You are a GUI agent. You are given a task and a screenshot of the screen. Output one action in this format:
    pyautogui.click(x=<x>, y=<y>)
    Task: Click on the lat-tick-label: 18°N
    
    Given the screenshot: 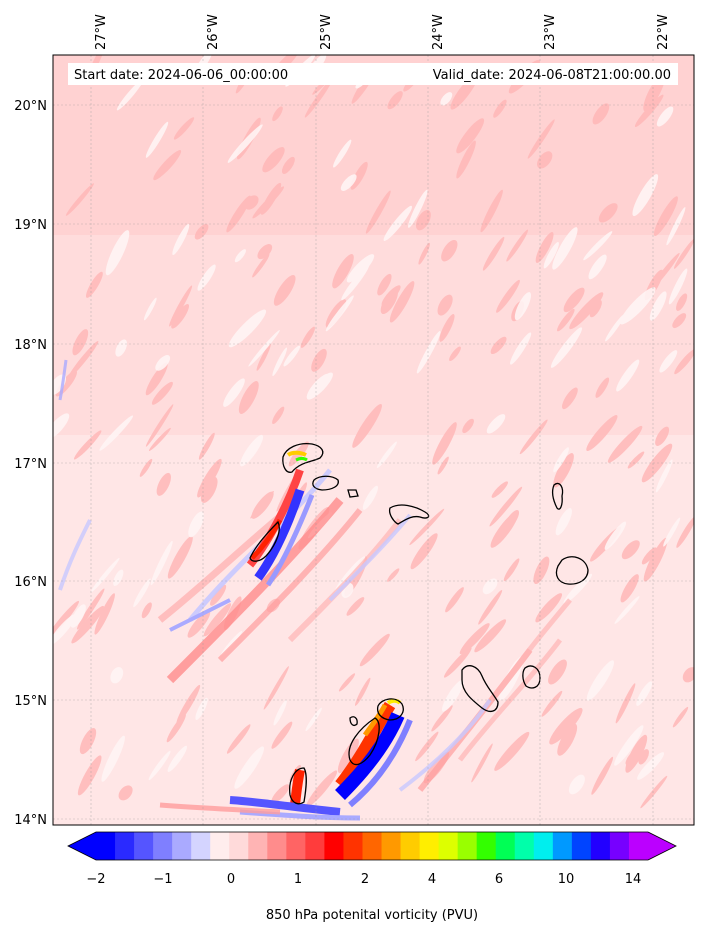 What is the action you would take?
    pyautogui.click(x=30, y=345)
    